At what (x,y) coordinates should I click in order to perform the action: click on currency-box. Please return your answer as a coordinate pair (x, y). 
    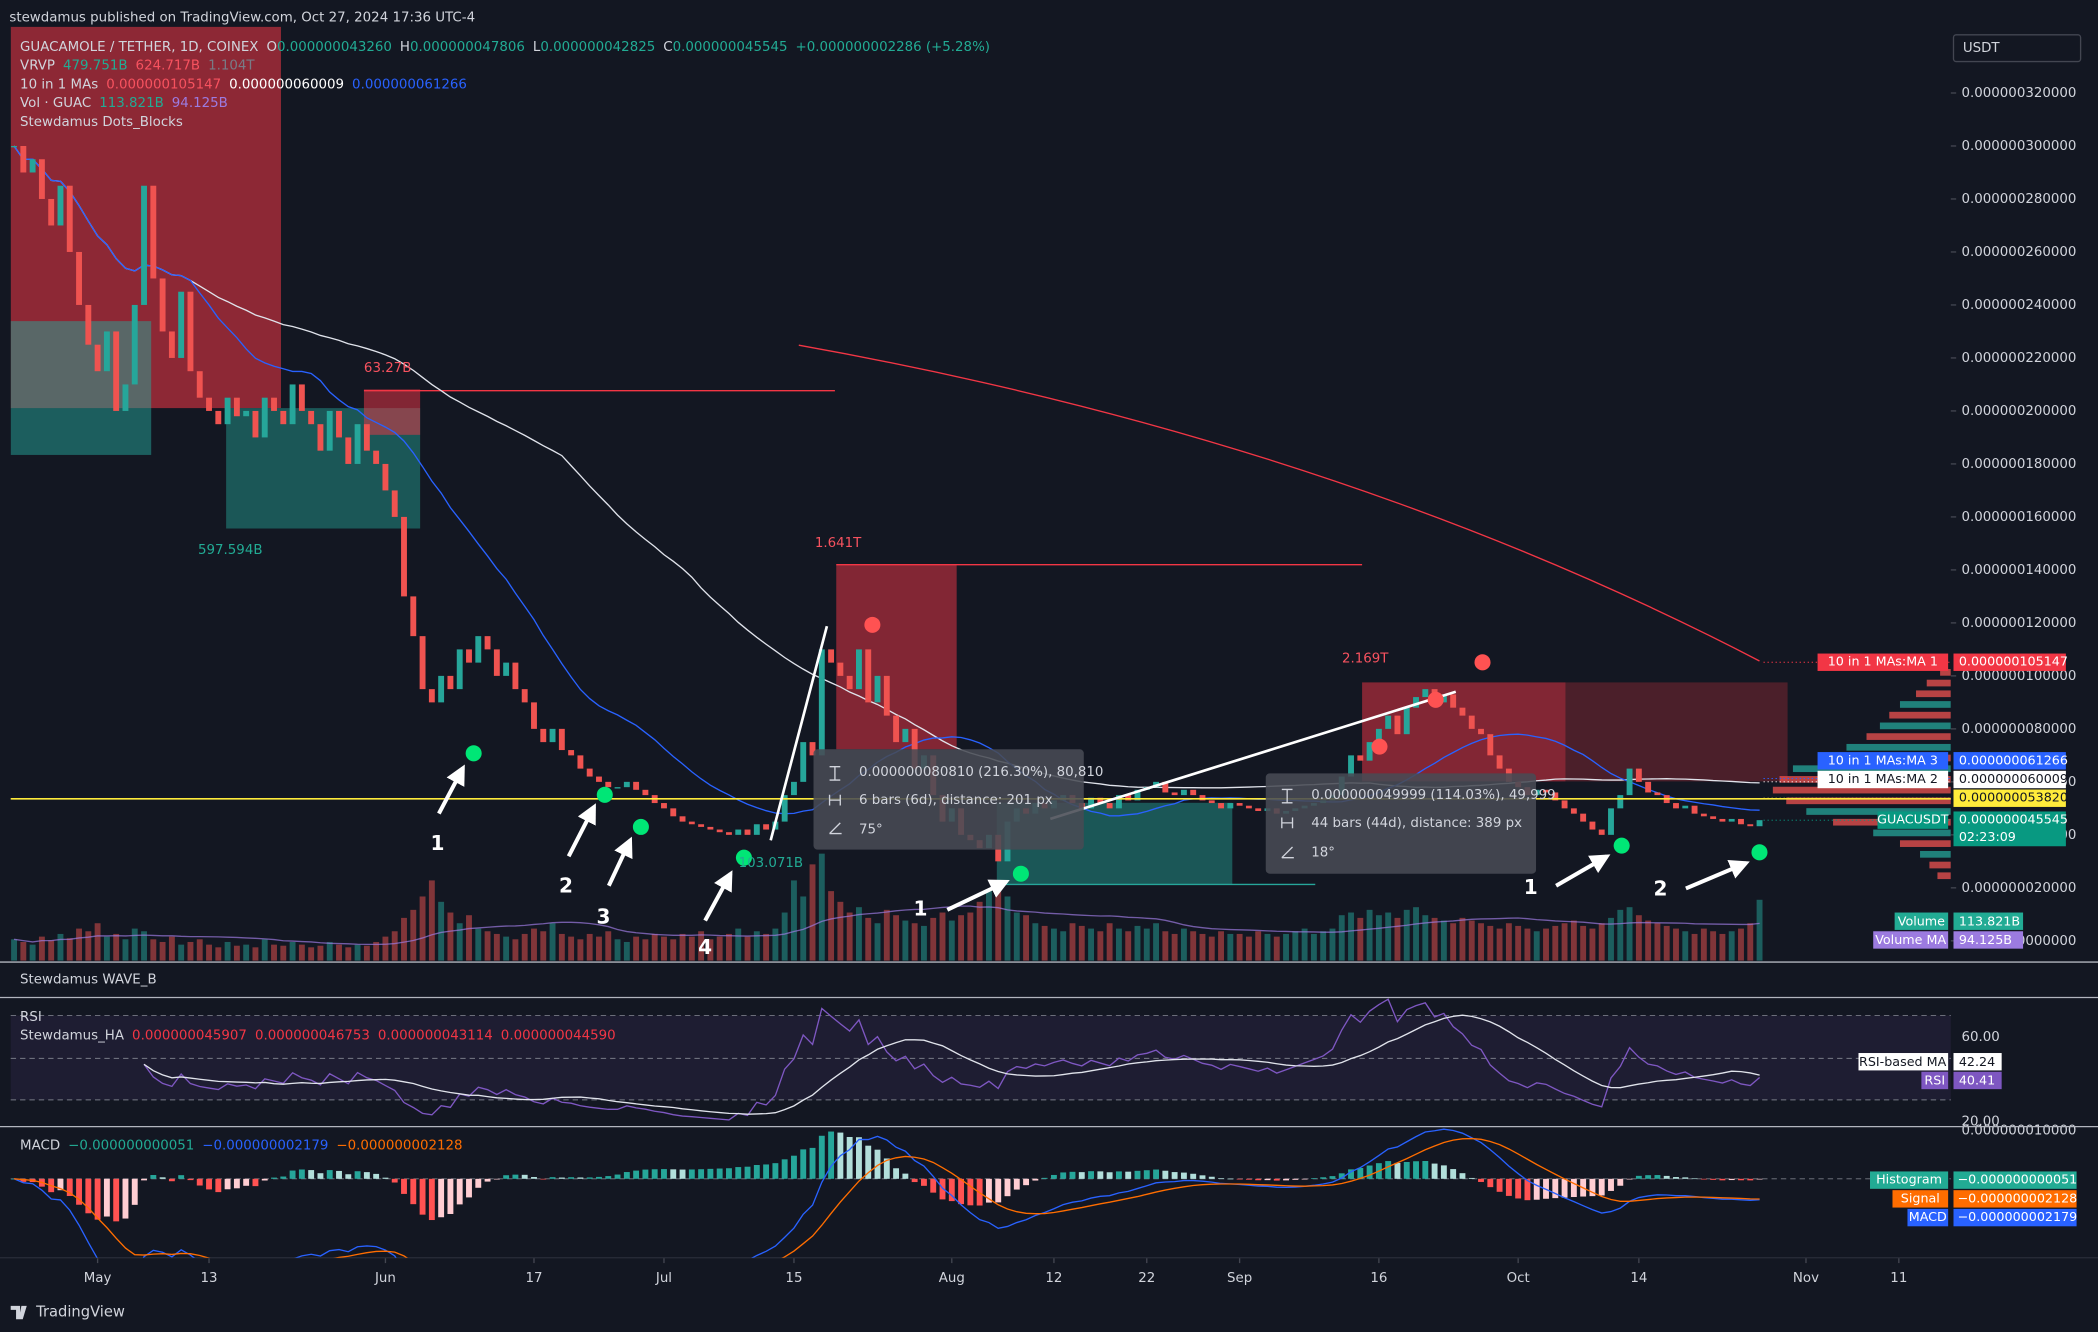
    Looking at the image, I should click on (2017, 48).